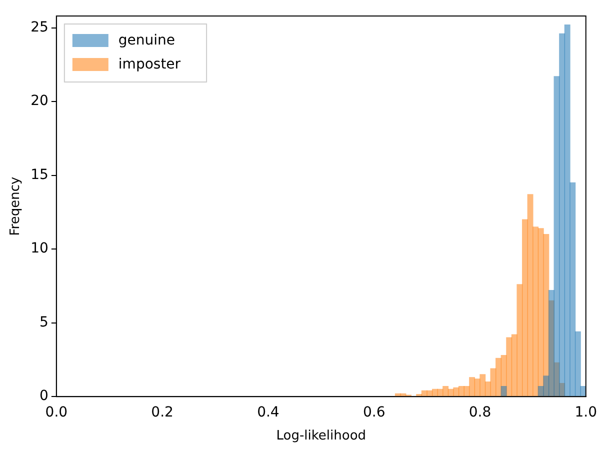 The width and height of the screenshot is (600, 452). What do you see at coordinates (56, 412) in the screenshot?
I see `x-tick-label: 0.0` at bounding box center [56, 412].